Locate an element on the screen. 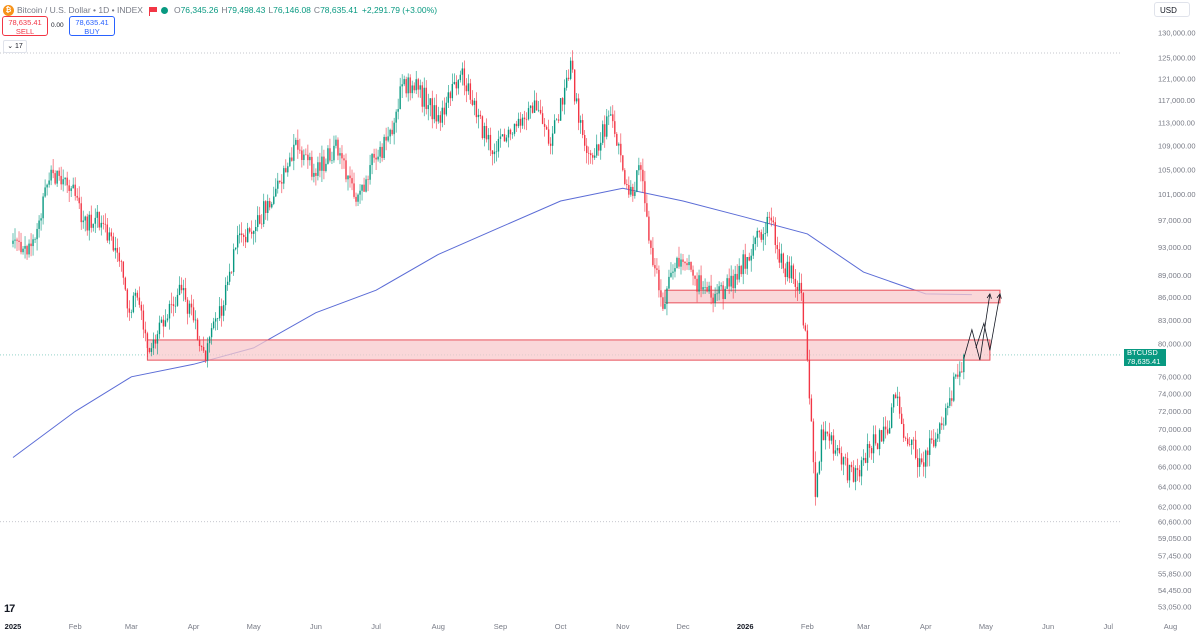 The image size is (1200, 637). y-tick-label: 70,000.00 is located at coordinates (1174, 429).